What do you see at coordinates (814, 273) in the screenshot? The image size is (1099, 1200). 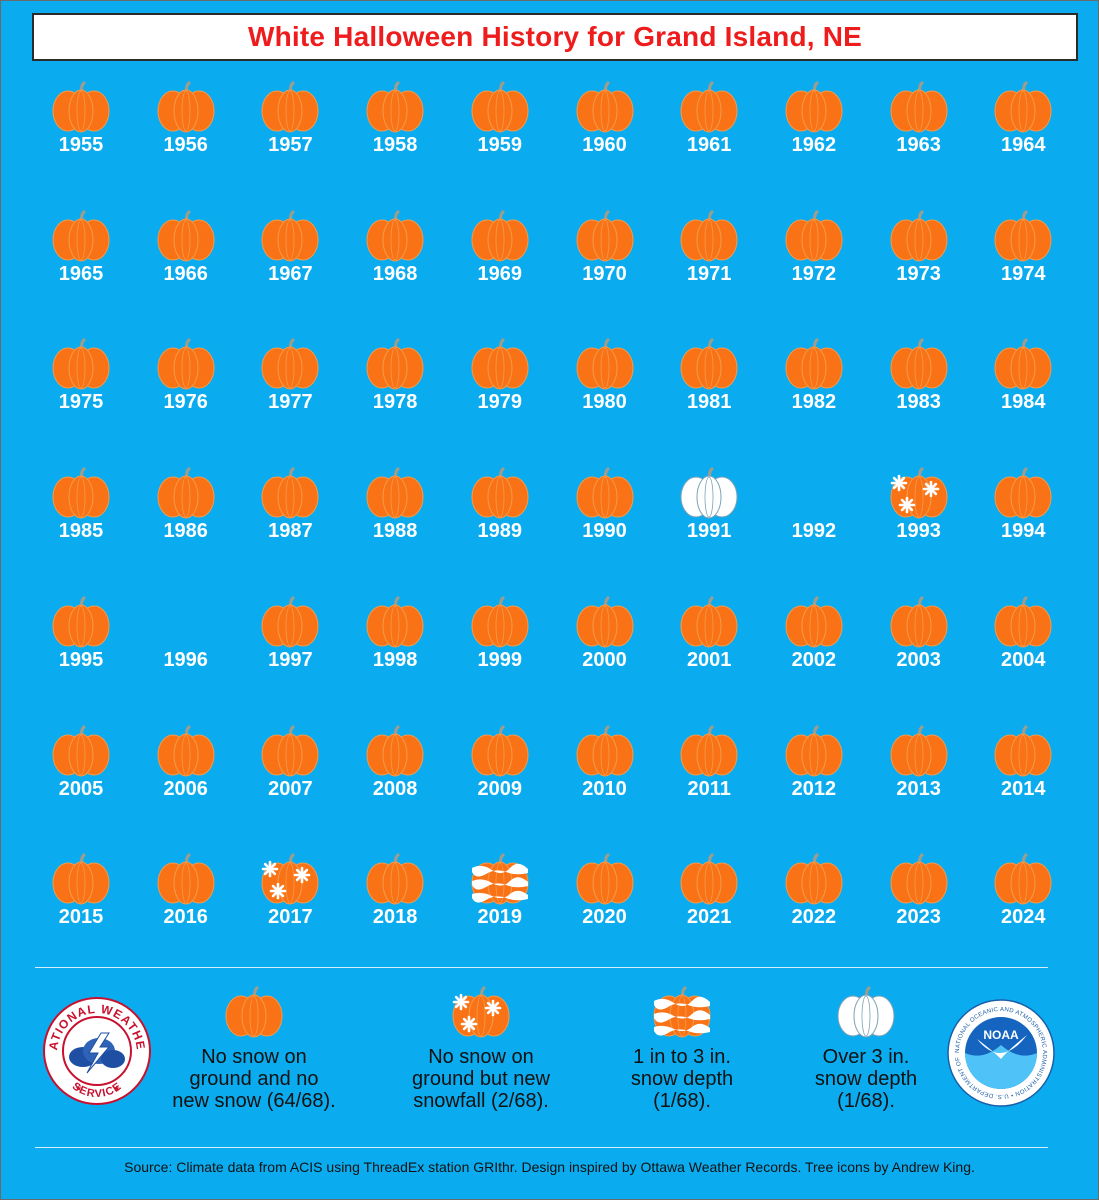 I see `year-label: 1972` at bounding box center [814, 273].